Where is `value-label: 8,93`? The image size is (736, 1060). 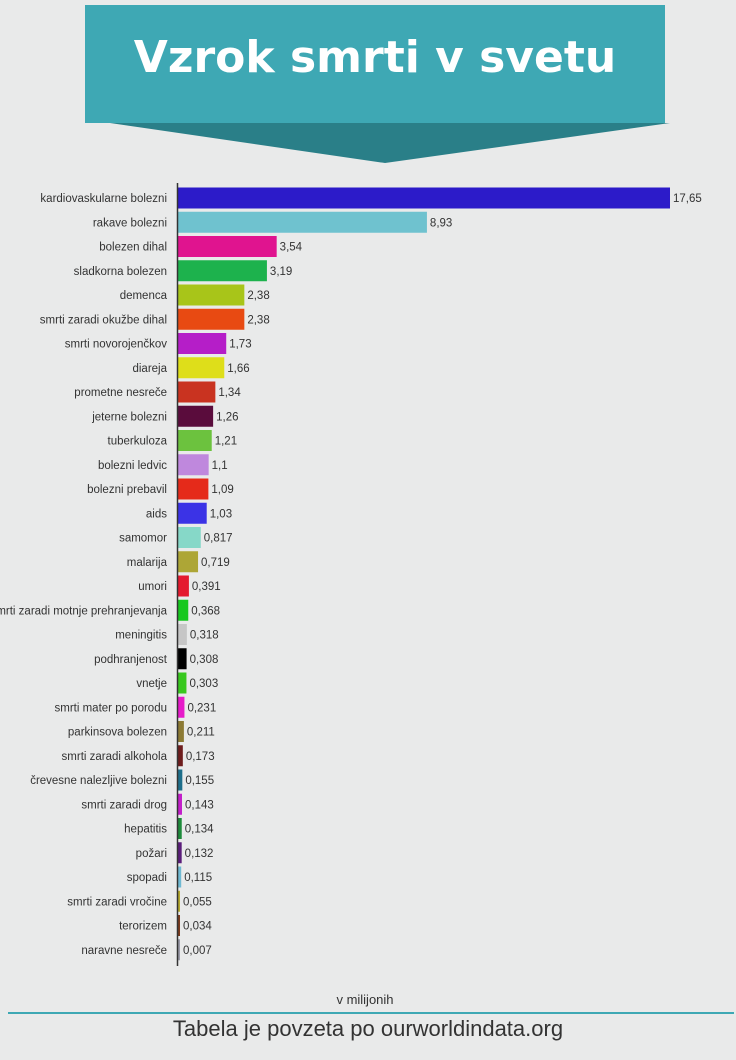 value-label: 8,93 is located at coordinates (441, 223).